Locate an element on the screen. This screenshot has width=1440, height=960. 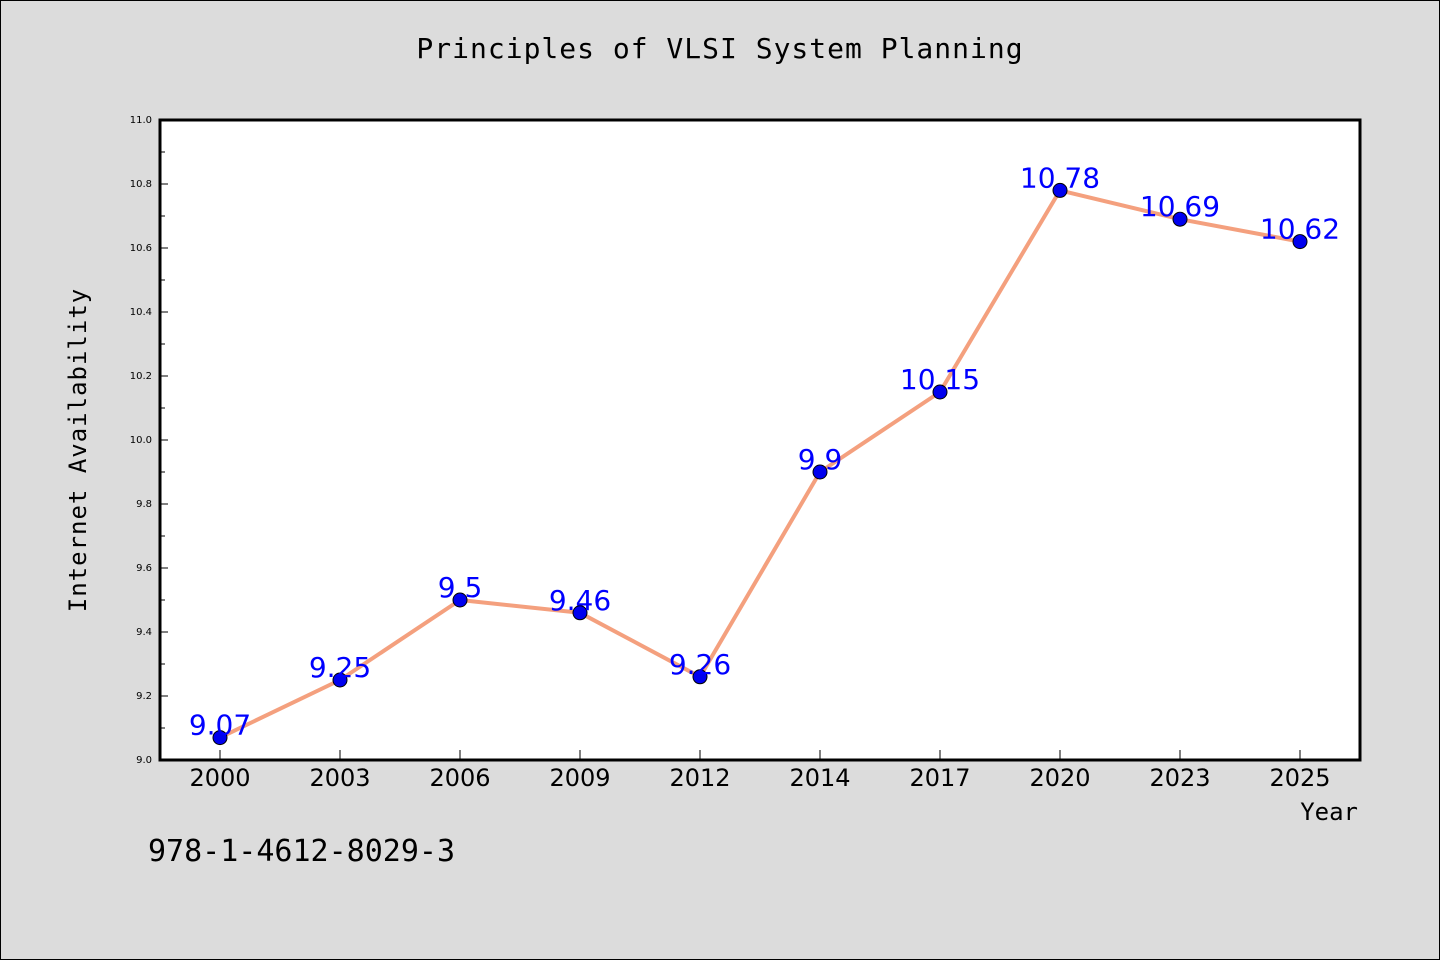
data-label: 9.5 is located at coordinates (460, 587).